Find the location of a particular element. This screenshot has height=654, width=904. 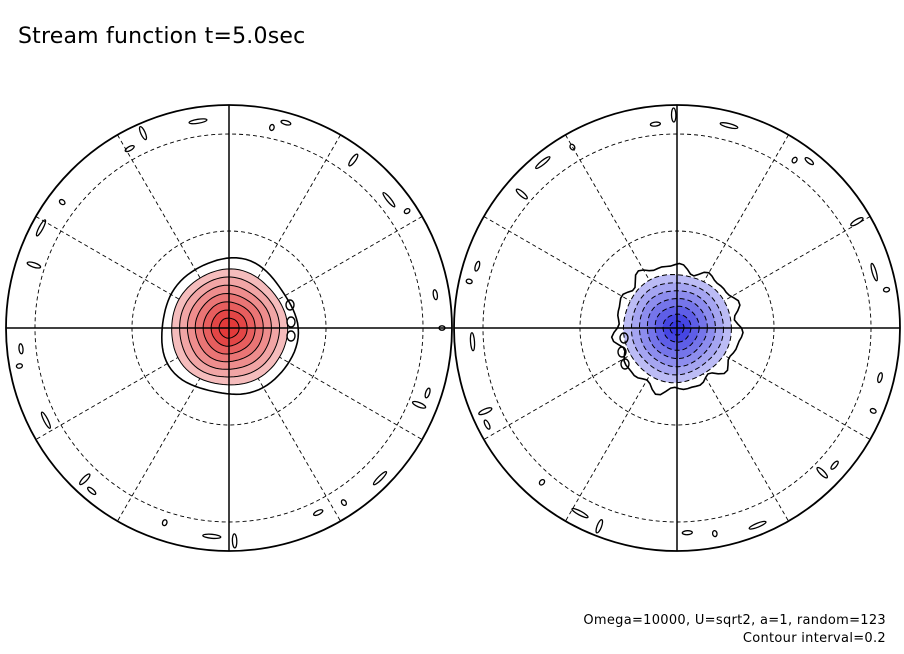

chart-title: Stream function t=5.0sec is located at coordinates (162, 36).